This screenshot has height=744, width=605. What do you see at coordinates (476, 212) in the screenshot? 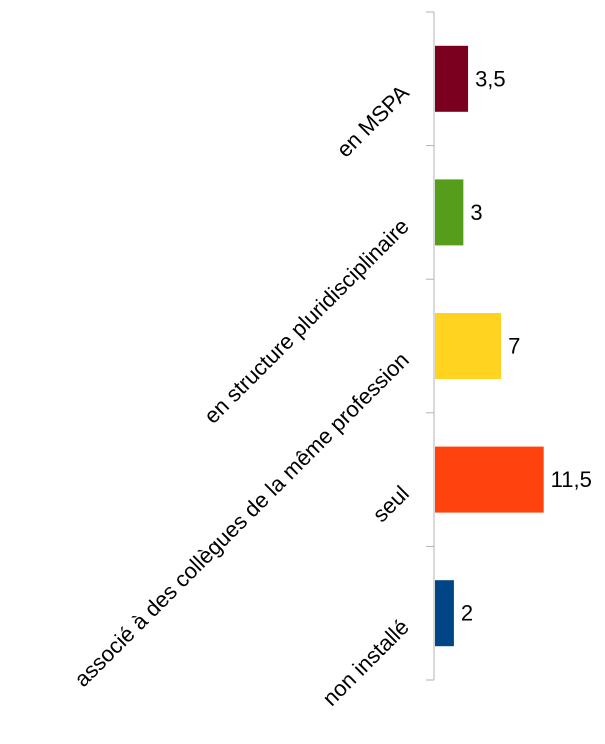
I see `data-label: 3` at bounding box center [476, 212].